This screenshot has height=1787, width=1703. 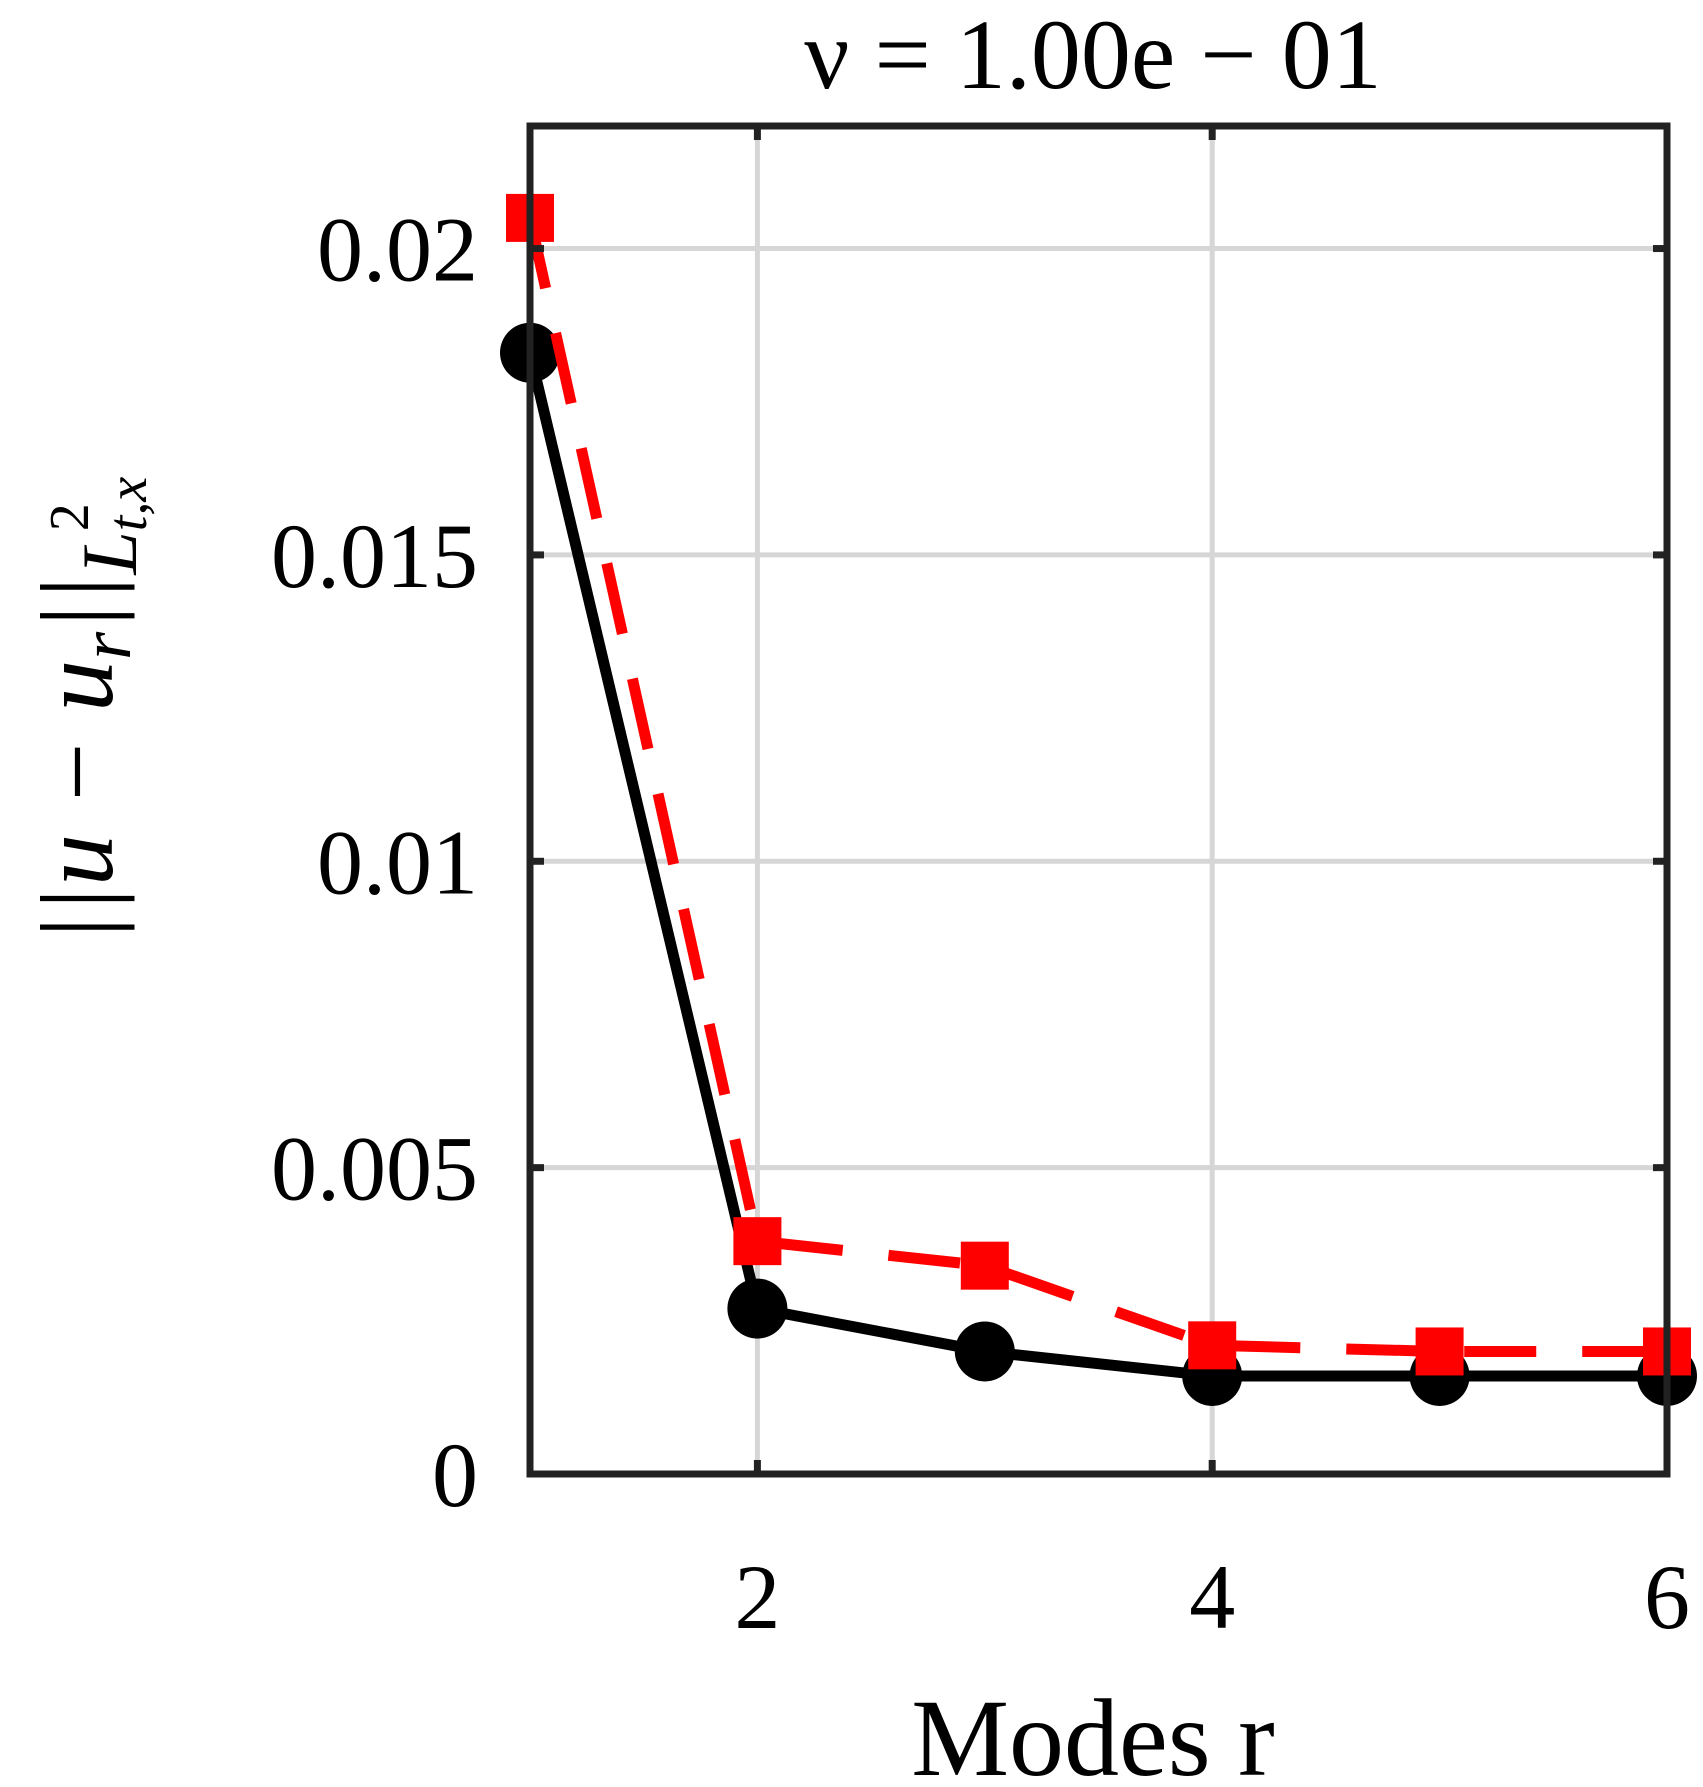 What do you see at coordinates (397, 862) in the screenshot?
I see `y-tick-label: 0.01` at bounding box center [397, 862].